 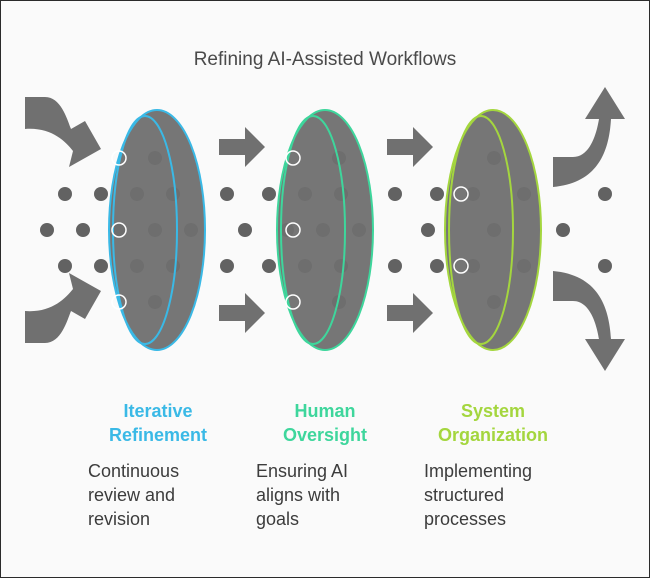 I want to click on stage-description-line: aligns with, so click(x=298, y=495).